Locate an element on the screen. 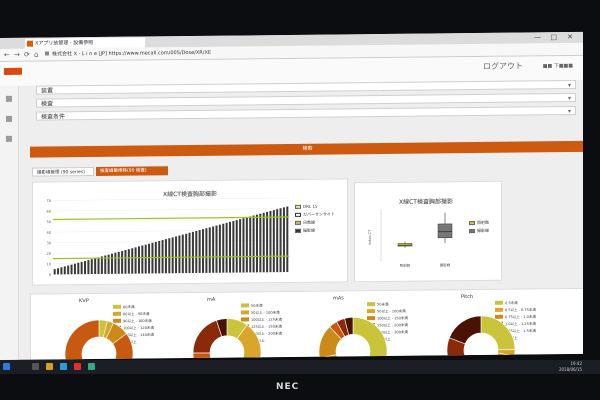 This screenshot has height=400, width=600. close-icon: ✕ is located at coordinates (570, 37).